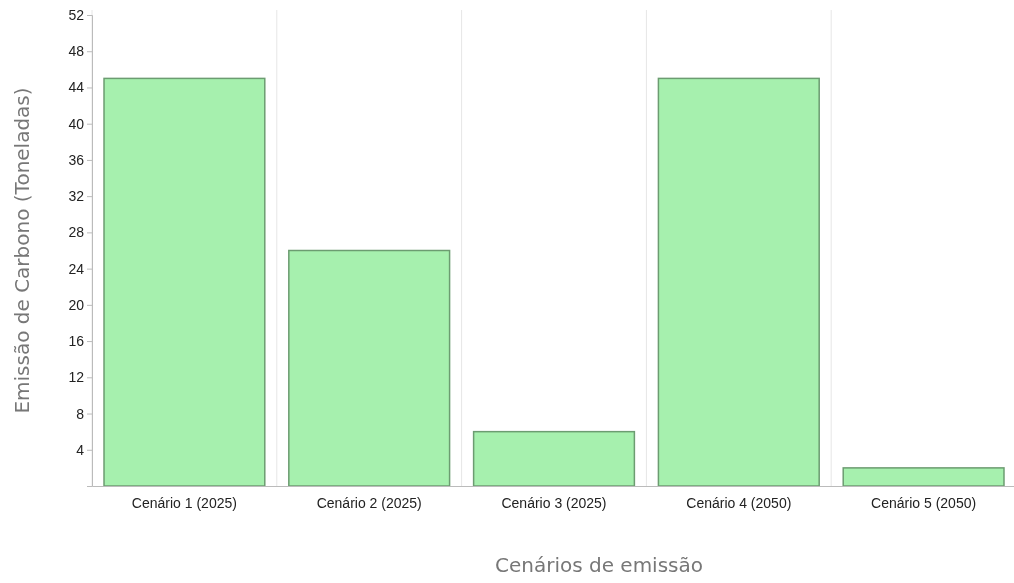 The width and height of the screenshot is (1014, 583). What do you see at coordinates (739, 502) in the screenshot?
I see `x-tick-label: Cenário 4 (2050)` at bounding box center [739, 502].